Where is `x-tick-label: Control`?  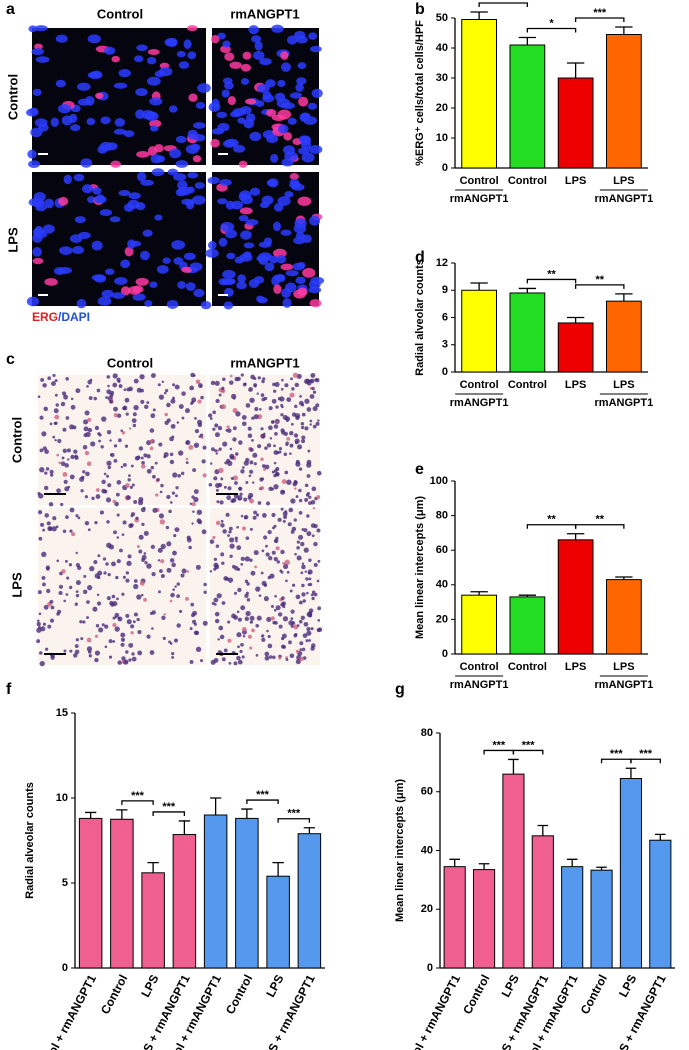
x-tick-label: Control is located at coordinates (114, 994).